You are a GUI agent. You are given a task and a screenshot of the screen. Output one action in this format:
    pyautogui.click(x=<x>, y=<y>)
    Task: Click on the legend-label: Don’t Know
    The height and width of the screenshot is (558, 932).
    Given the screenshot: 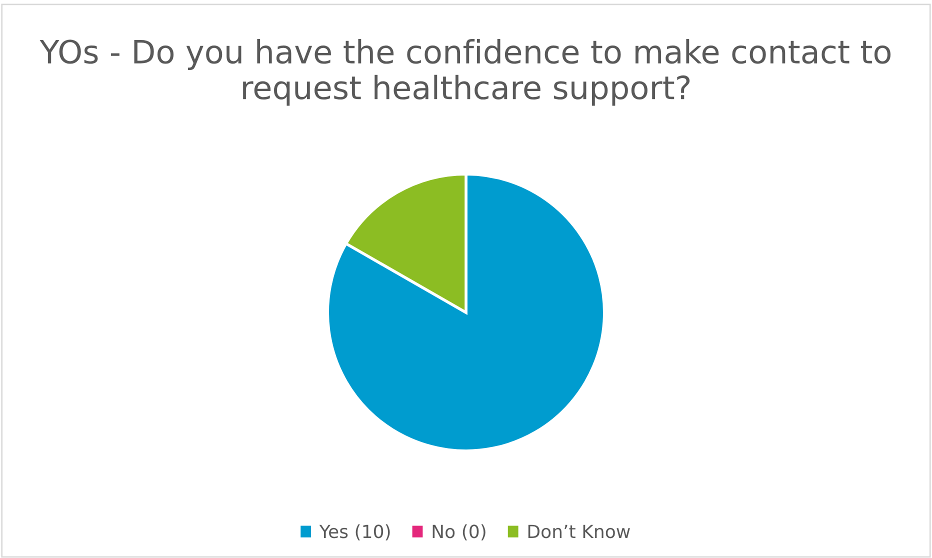 What is the action you would take?
    pyautogui.click(x=579, y=531)
    